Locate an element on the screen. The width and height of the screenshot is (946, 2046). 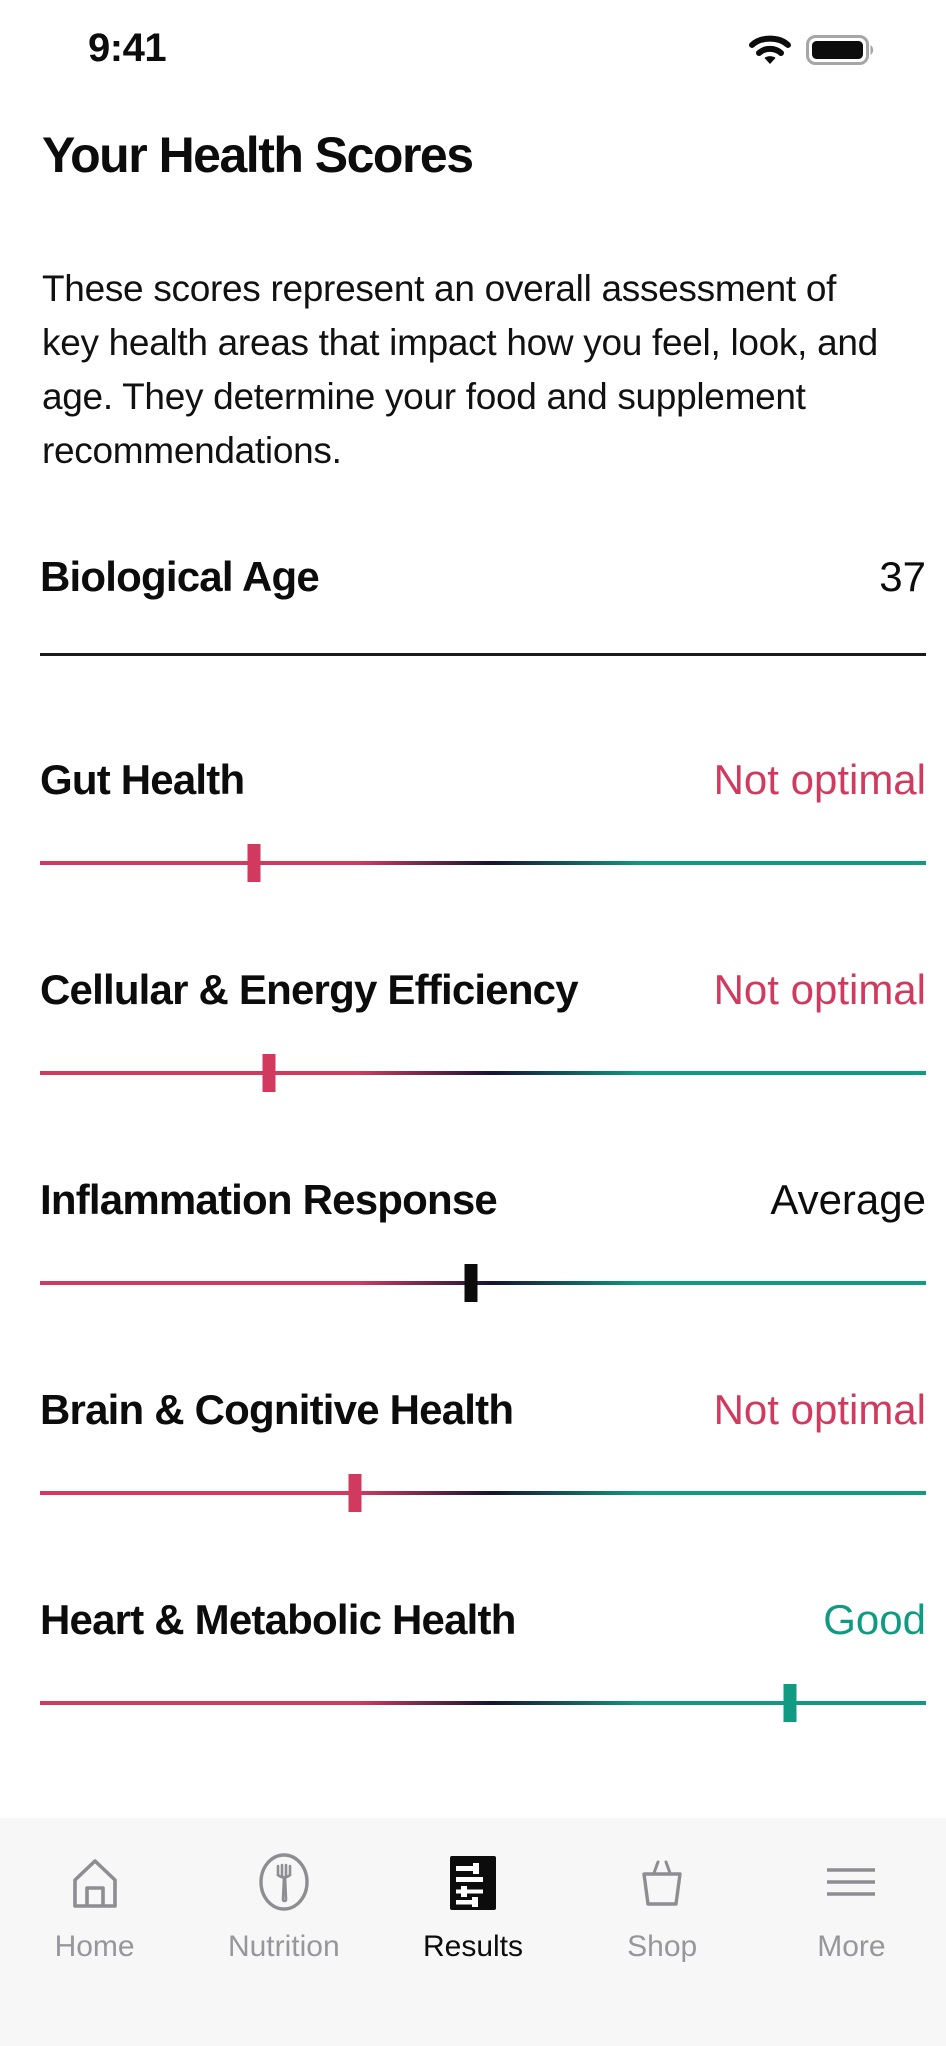
tab-label: Home is located at coordinates (94, 1946).